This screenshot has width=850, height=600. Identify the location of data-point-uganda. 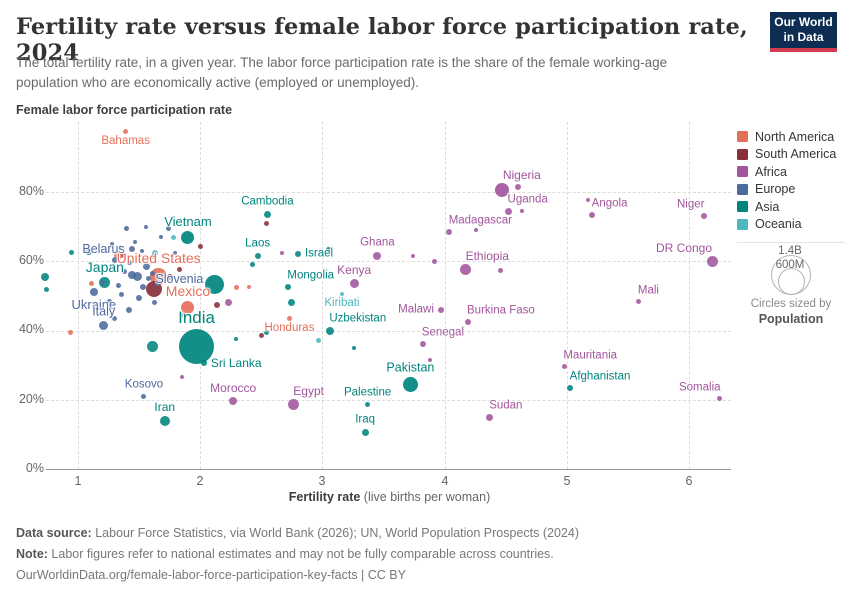
(508, 211).